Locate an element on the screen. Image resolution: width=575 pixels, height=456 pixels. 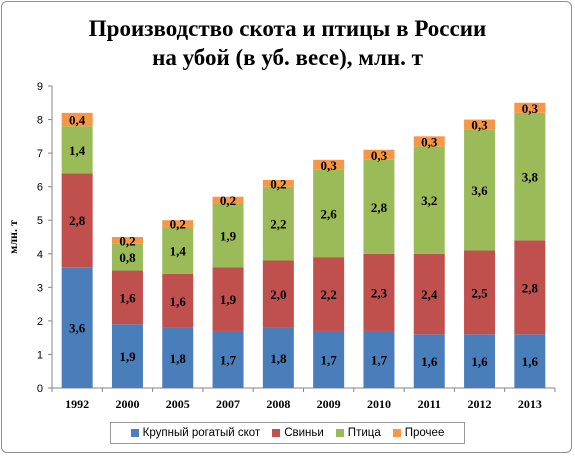
y-axis-label: млн. т is located at coordinates (13, 237).